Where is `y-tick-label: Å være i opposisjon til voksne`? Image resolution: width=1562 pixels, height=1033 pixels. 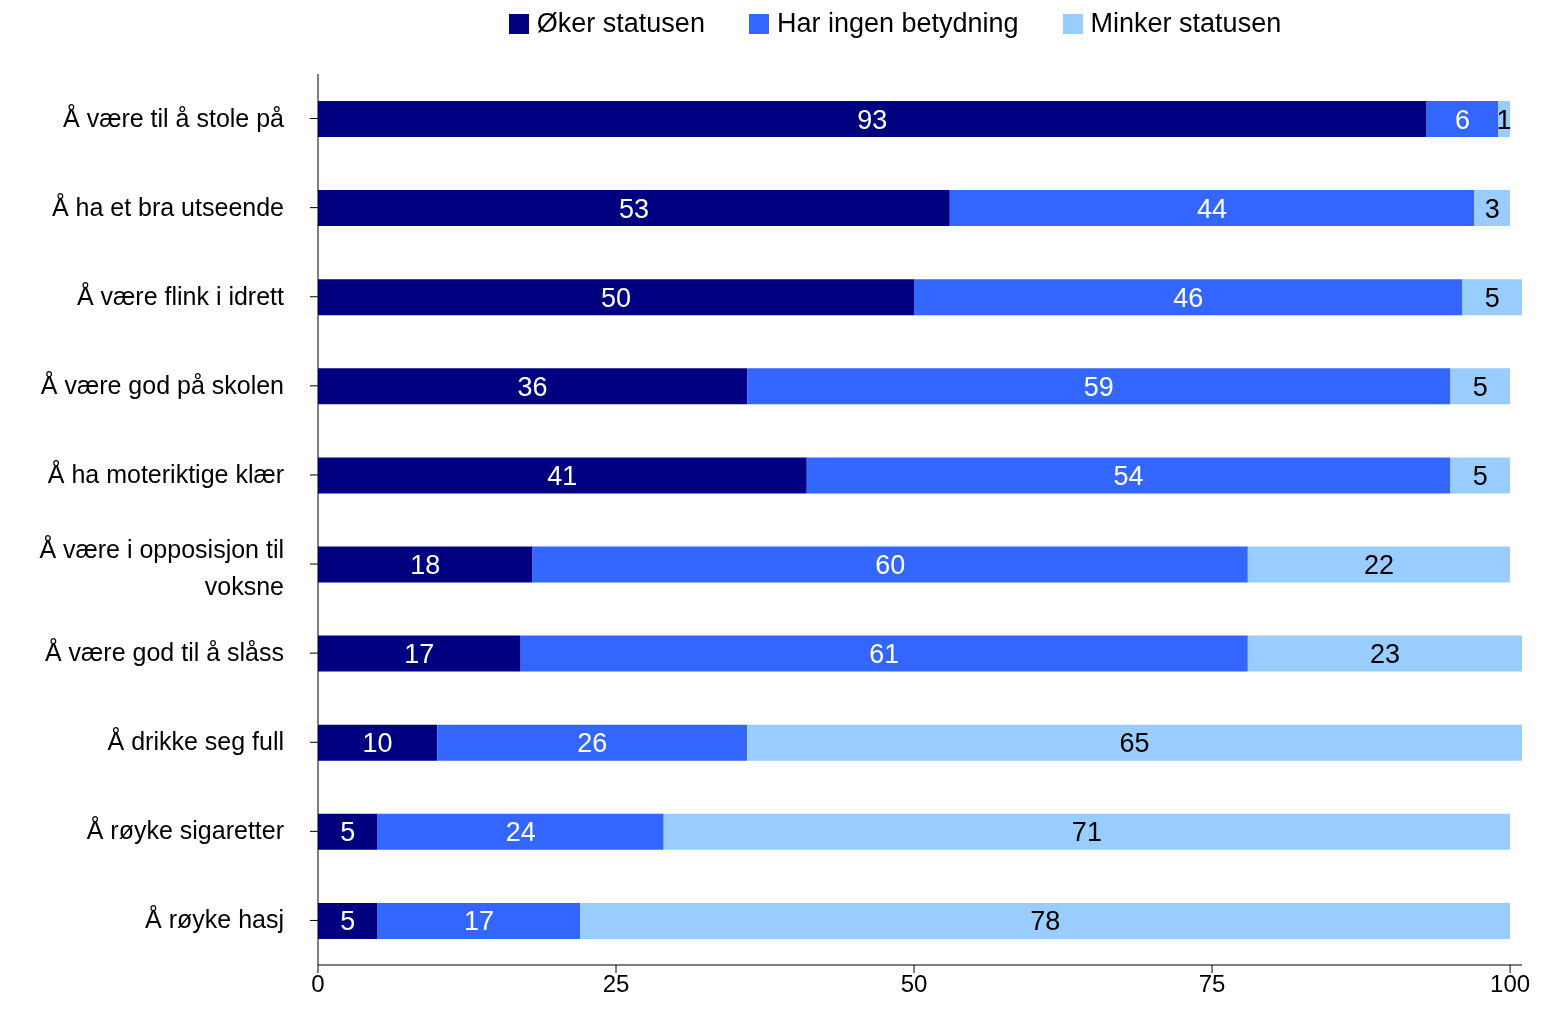
y-tick-label: Å være i opposisjon til voksne is located at coordinates (161, 567).